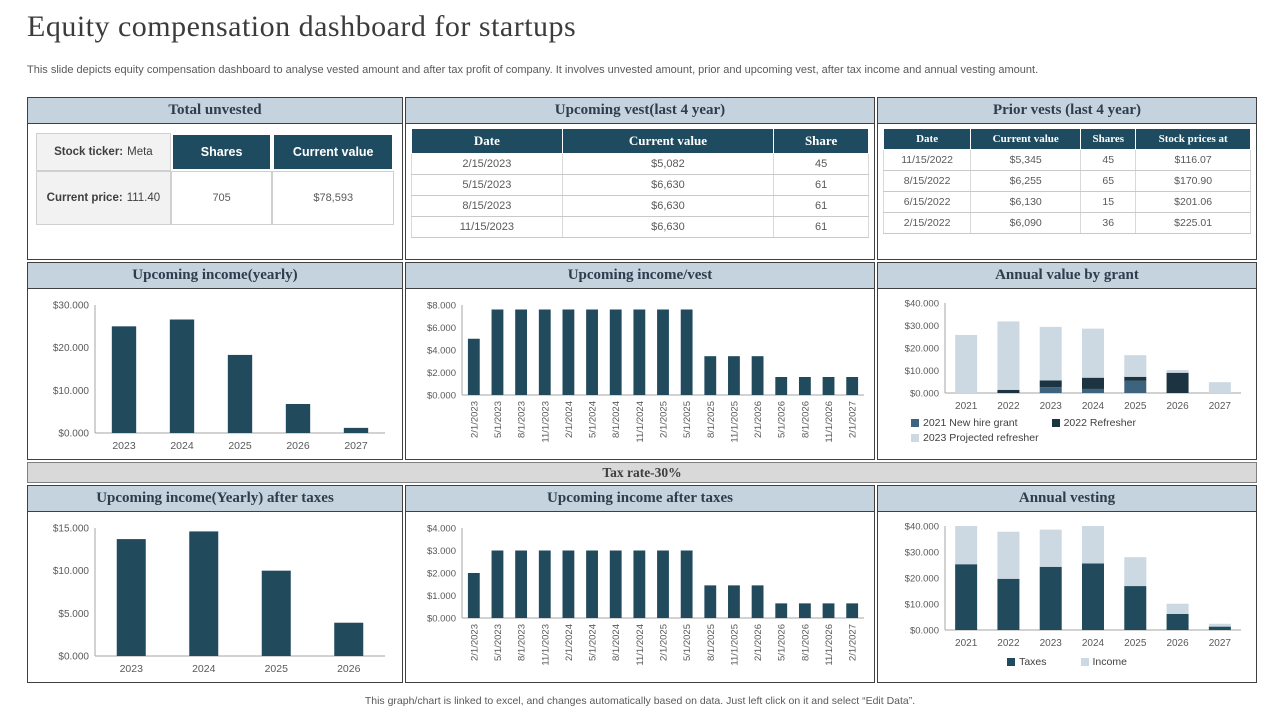 The height and width of the screenshot is (720, 1280). What do you see at coordinates (487, 185) in the screenshot?
I see `table-cell: 5/15/2023` at bounding box center [487, 185].